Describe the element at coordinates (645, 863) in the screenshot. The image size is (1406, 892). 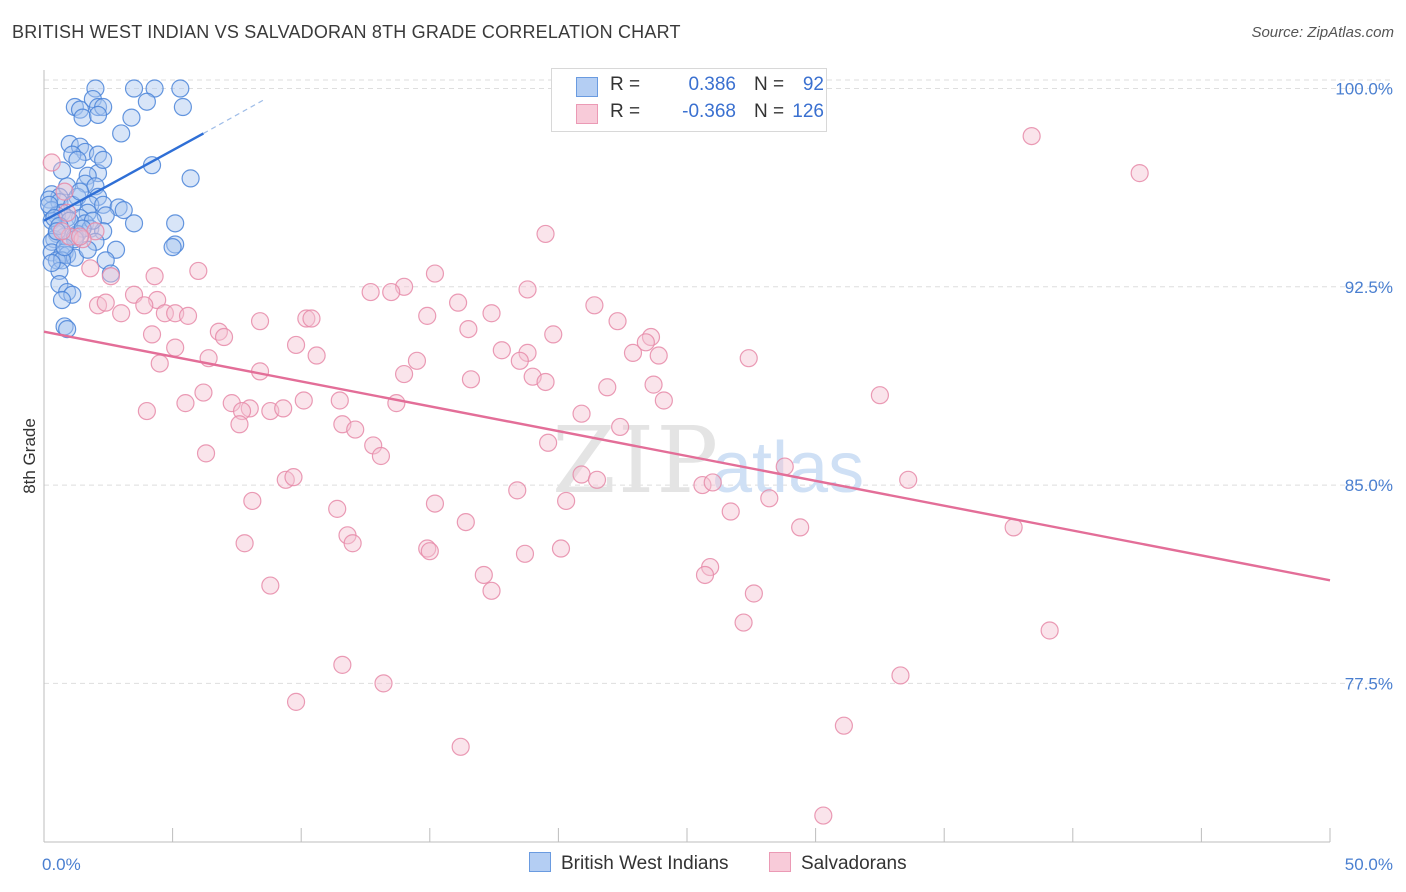
I see `bottom-legend-label: British West Indians` at that location.